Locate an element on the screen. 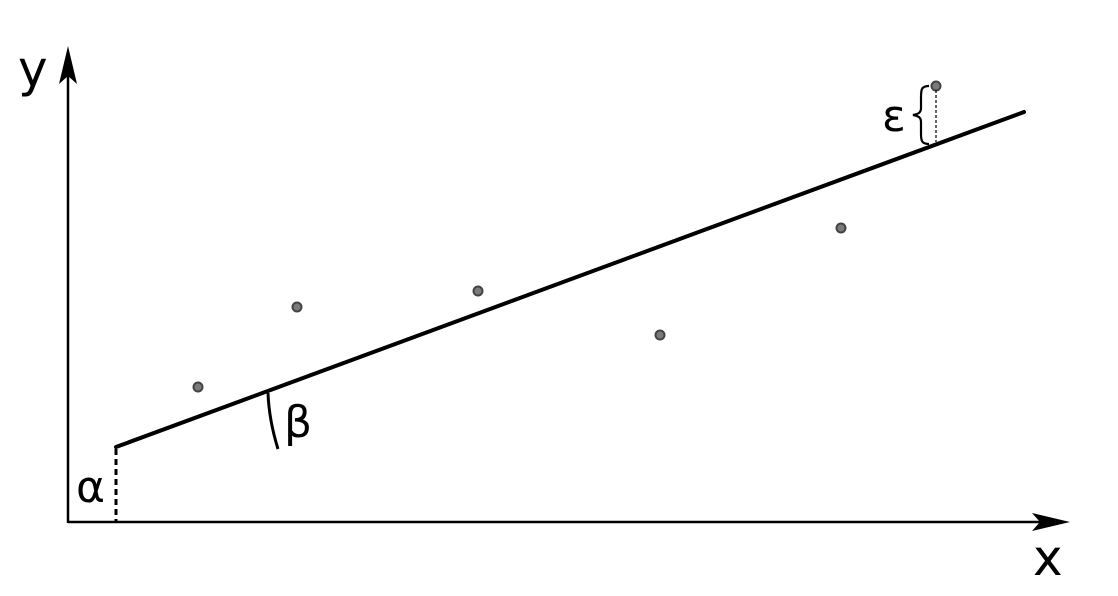 The image size is (1118, 596). x-axis-label: x is located at coordinates (1048, 558).